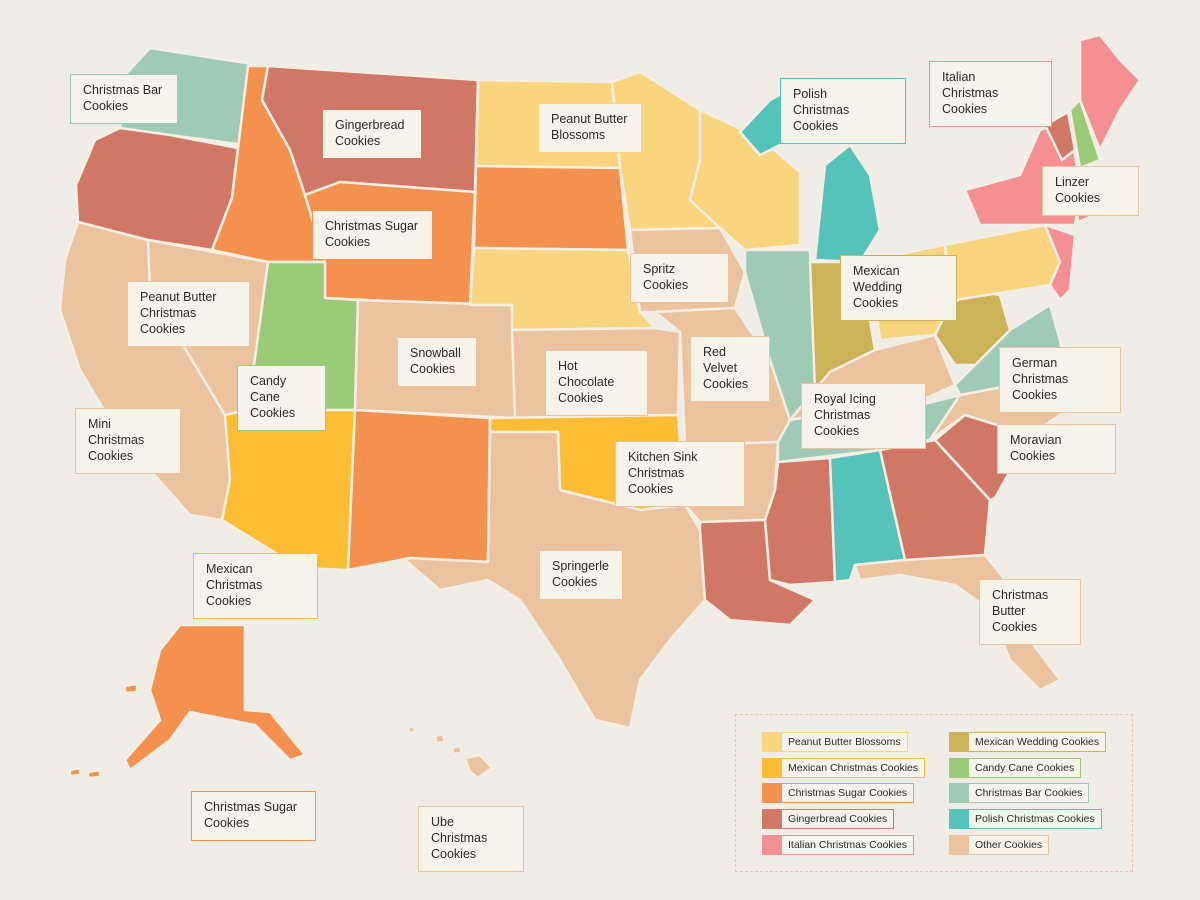 Image resolution: width=1200 pixels, height=900 pixels. What do you see at coordinates (1009, 845) in the screenshot?
I see `legend-label: Other Cookies` at bounding box center [1009, 845].